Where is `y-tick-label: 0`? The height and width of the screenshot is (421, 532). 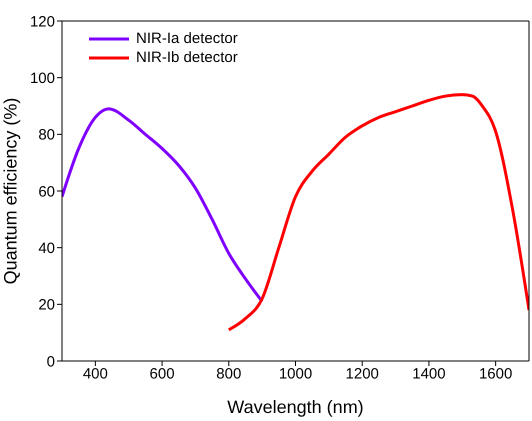
y-tick-label: 0 is located at coordinates (50, 361).